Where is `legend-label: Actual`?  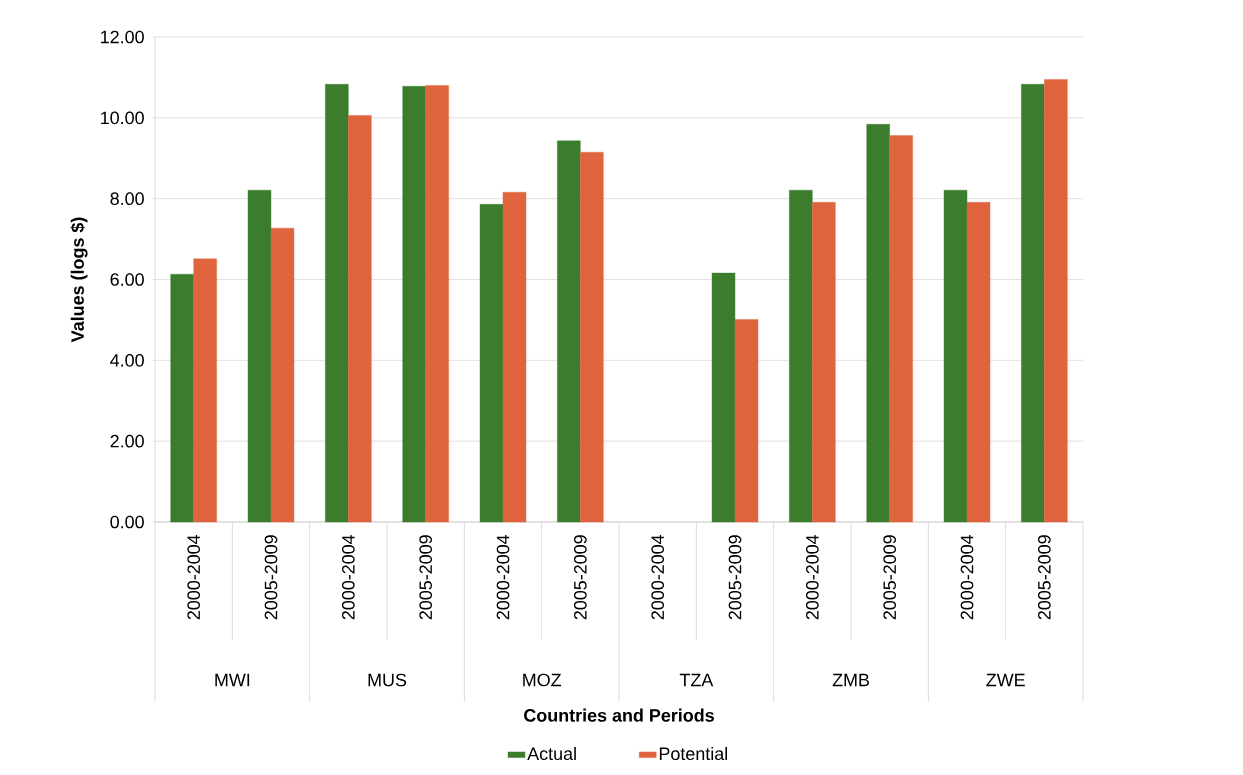 legend-label: Actual is located at coordinates (551, 753).